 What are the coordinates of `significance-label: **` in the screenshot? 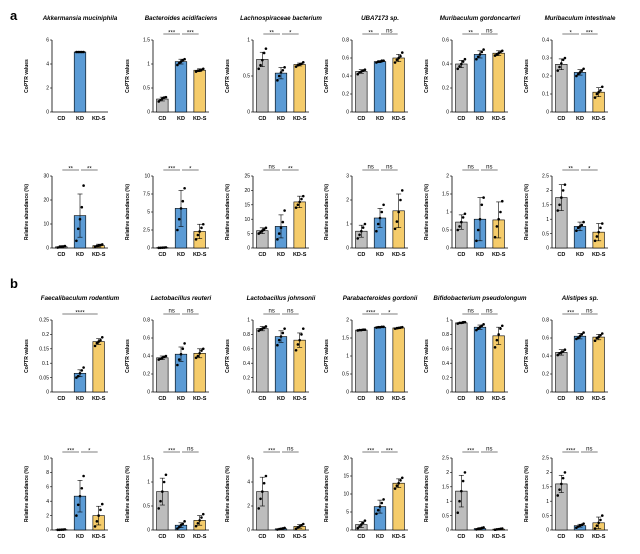 It's located at (470, 34).